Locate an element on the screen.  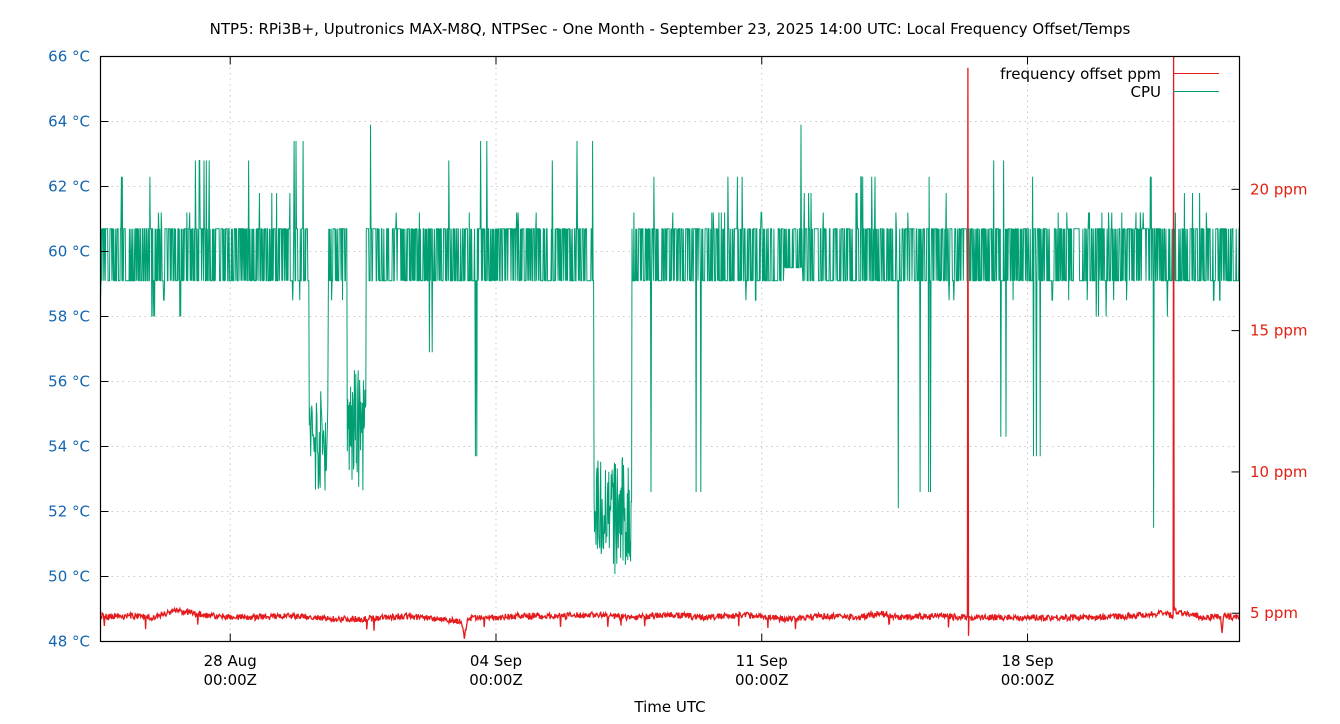
y-tick-label: 60 °C is located at coordinates (69, 252).